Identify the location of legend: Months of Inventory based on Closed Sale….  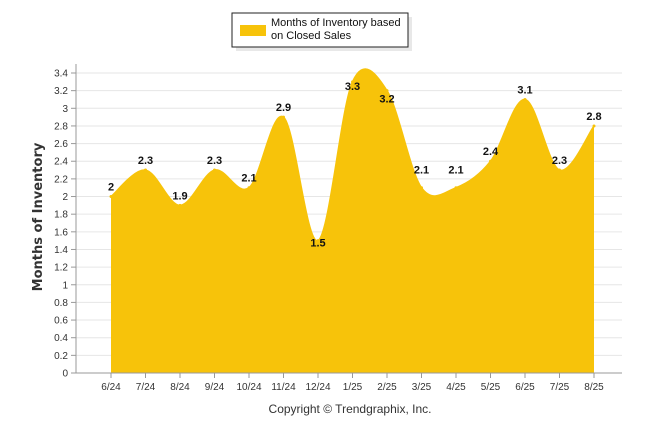
(321, 31).